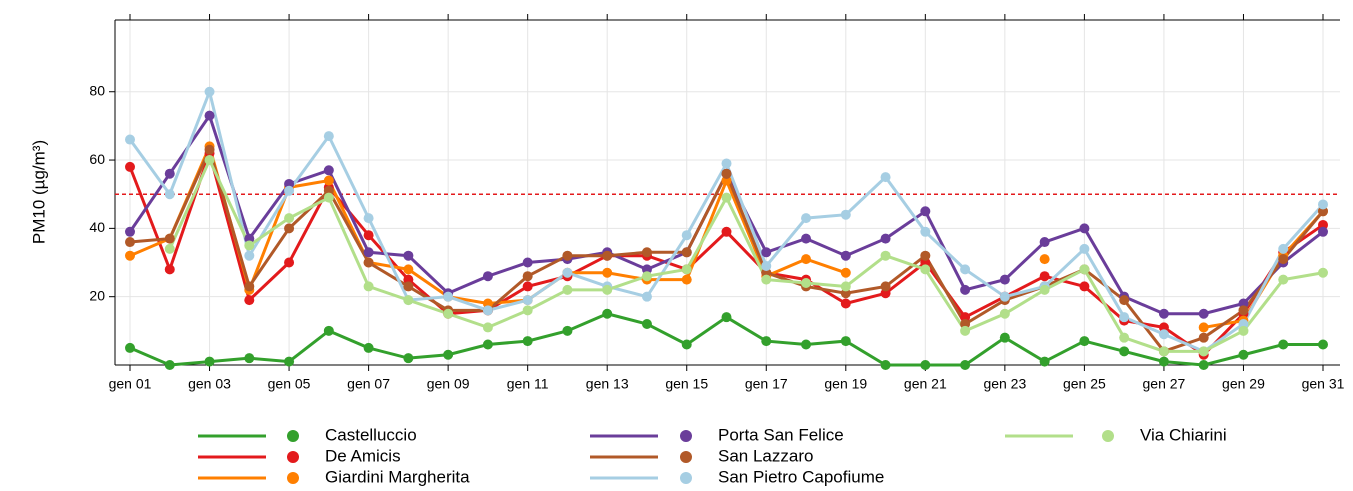 This screenshot has height=491, width=1353. I want to click on x-tick-label: gen 25, so click(1084, 384).